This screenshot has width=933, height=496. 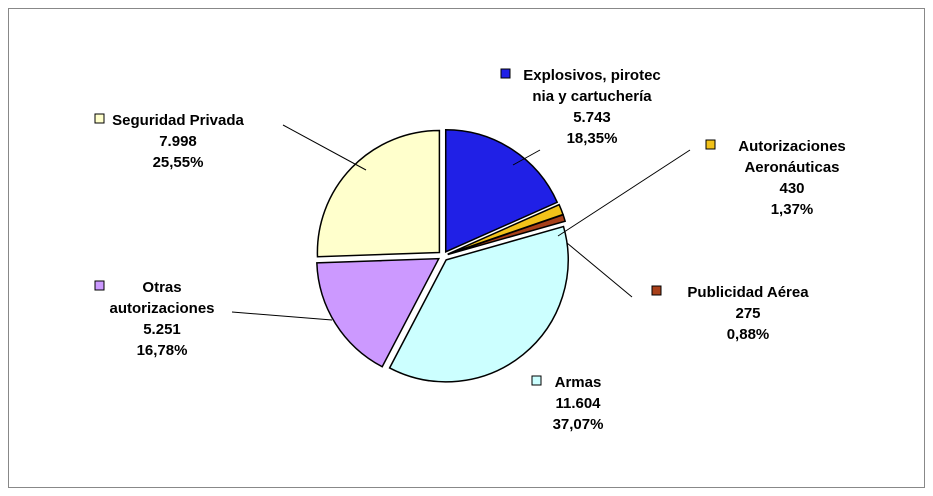 What do you see at coordinates (578, 382) in the screenshot?
I see `slice-label: Armas` at bounding box center [578, 382].